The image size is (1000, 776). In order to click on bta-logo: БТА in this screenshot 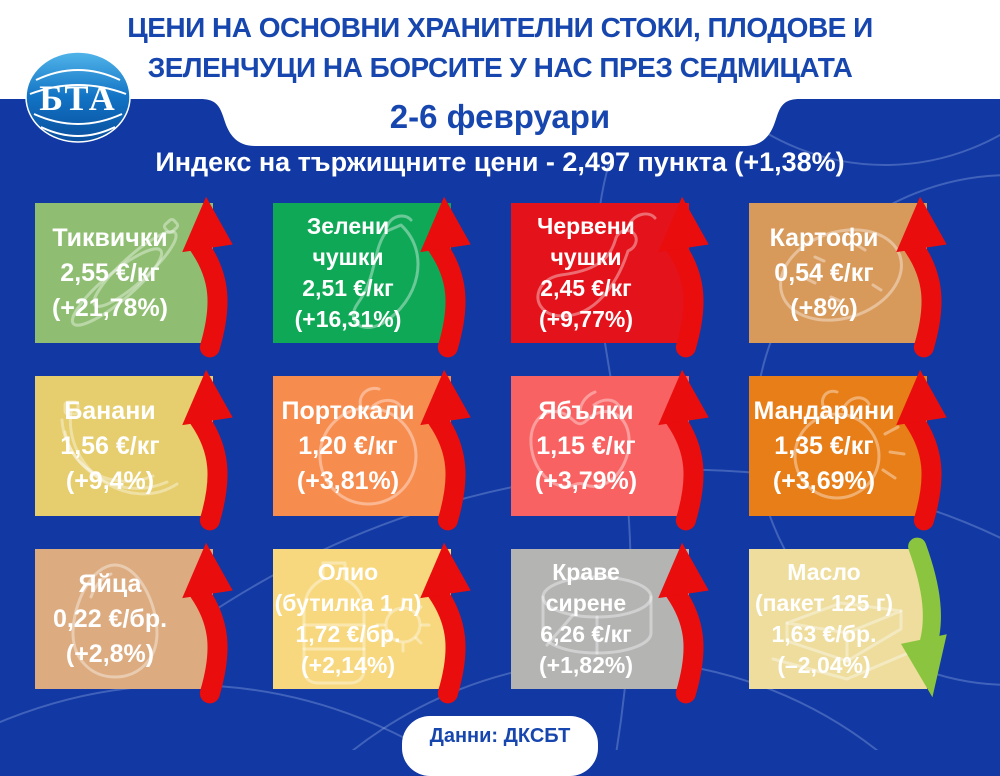, I will do `click(78, 99)`.